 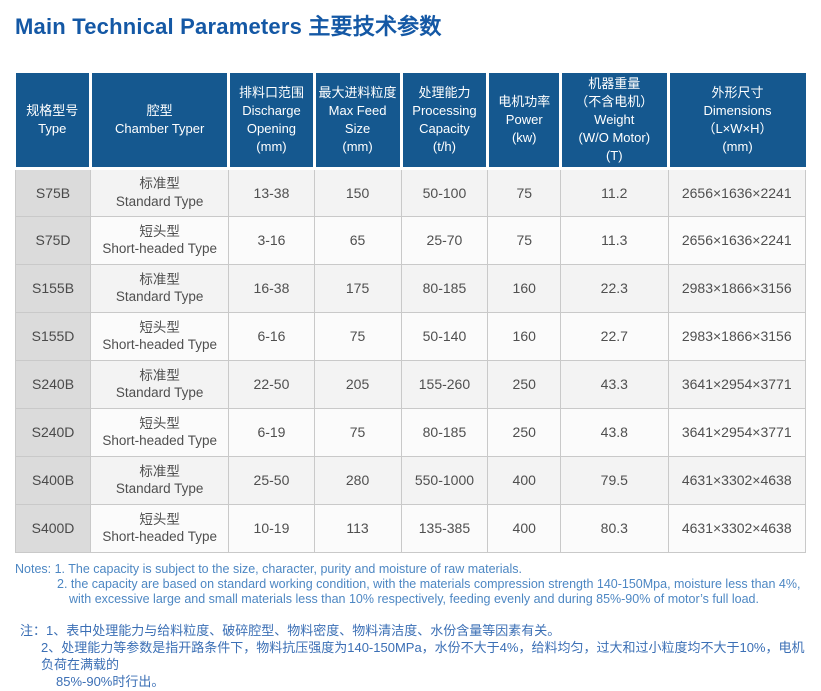 What do you see at coordinates (357, 288) in the screenshot?
I see `feed-size-cell: 175` at bounding box center [357, 288].